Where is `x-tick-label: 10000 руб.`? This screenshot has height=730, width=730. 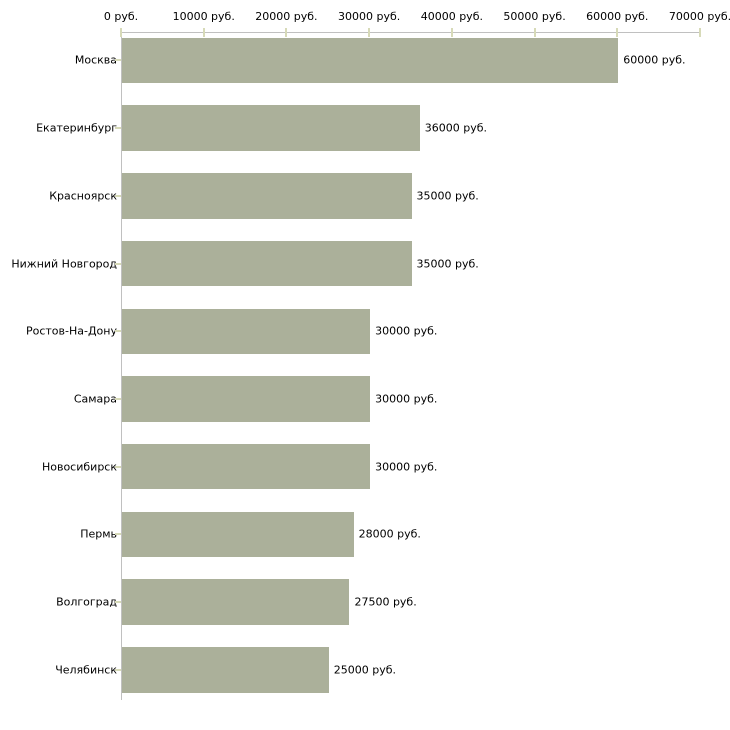
x-tick-label: 10000 руб. is located at coordinates (203, 16).